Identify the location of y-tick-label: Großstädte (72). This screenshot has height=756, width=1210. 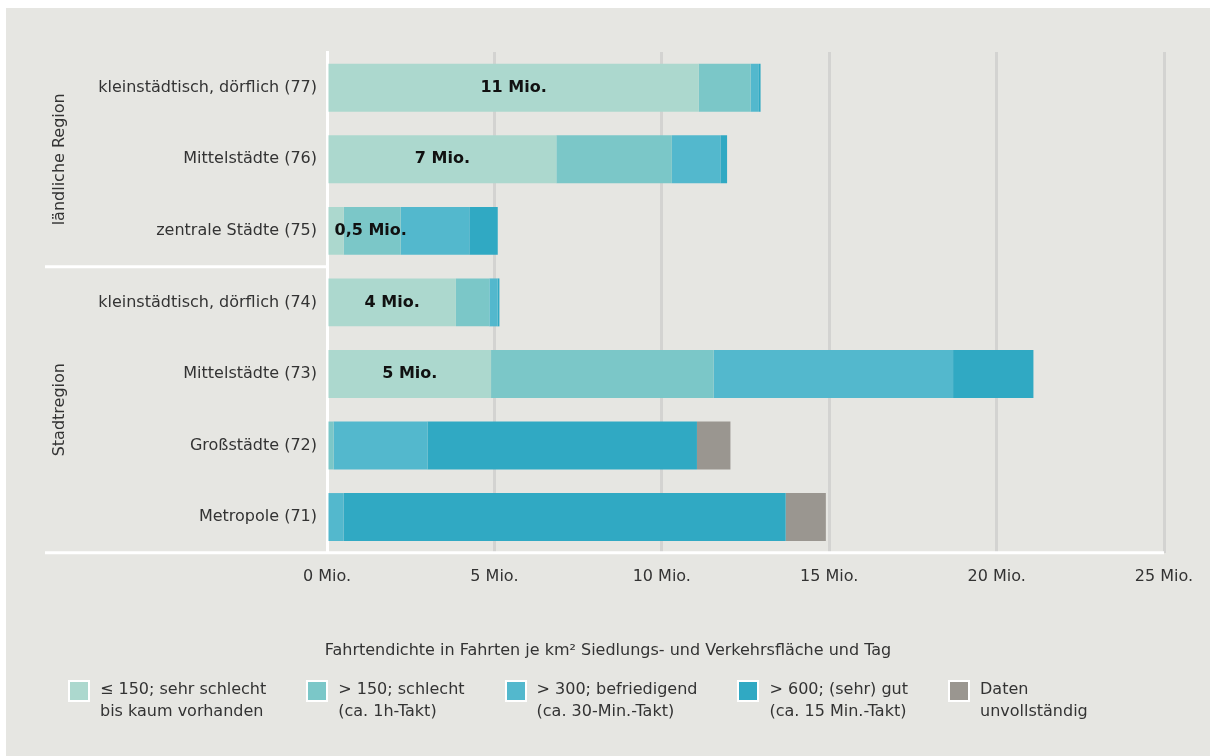
(253, 444).